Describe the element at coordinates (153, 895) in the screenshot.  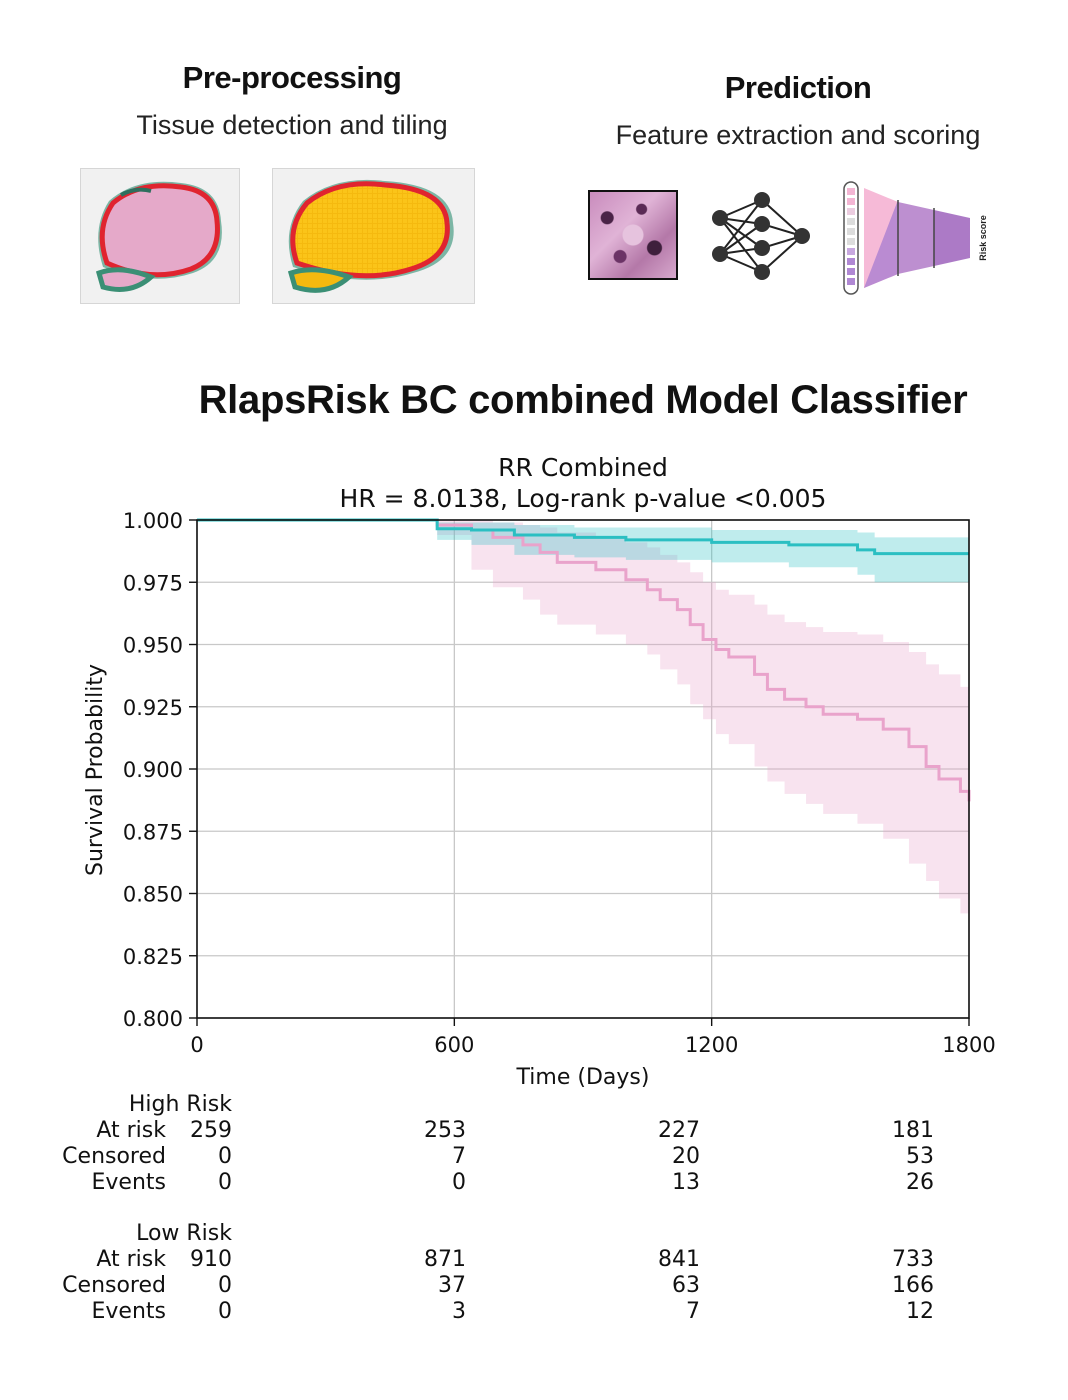
I see `y-tick-label: 0.850` at that location.